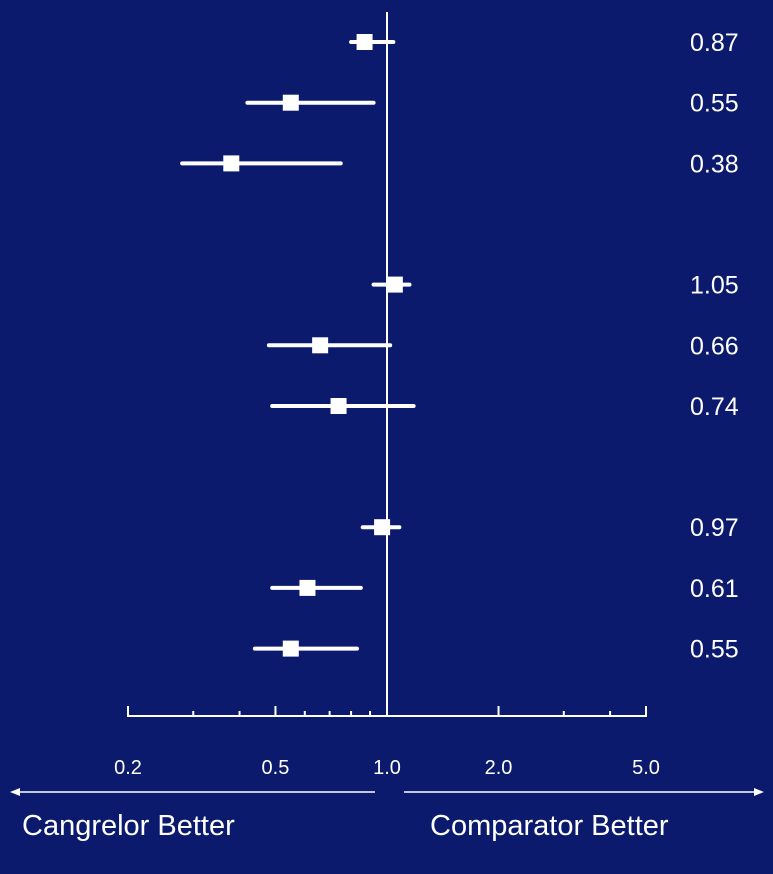  I want to click on odds-ratio-label: 0.66, so click(714, 346).